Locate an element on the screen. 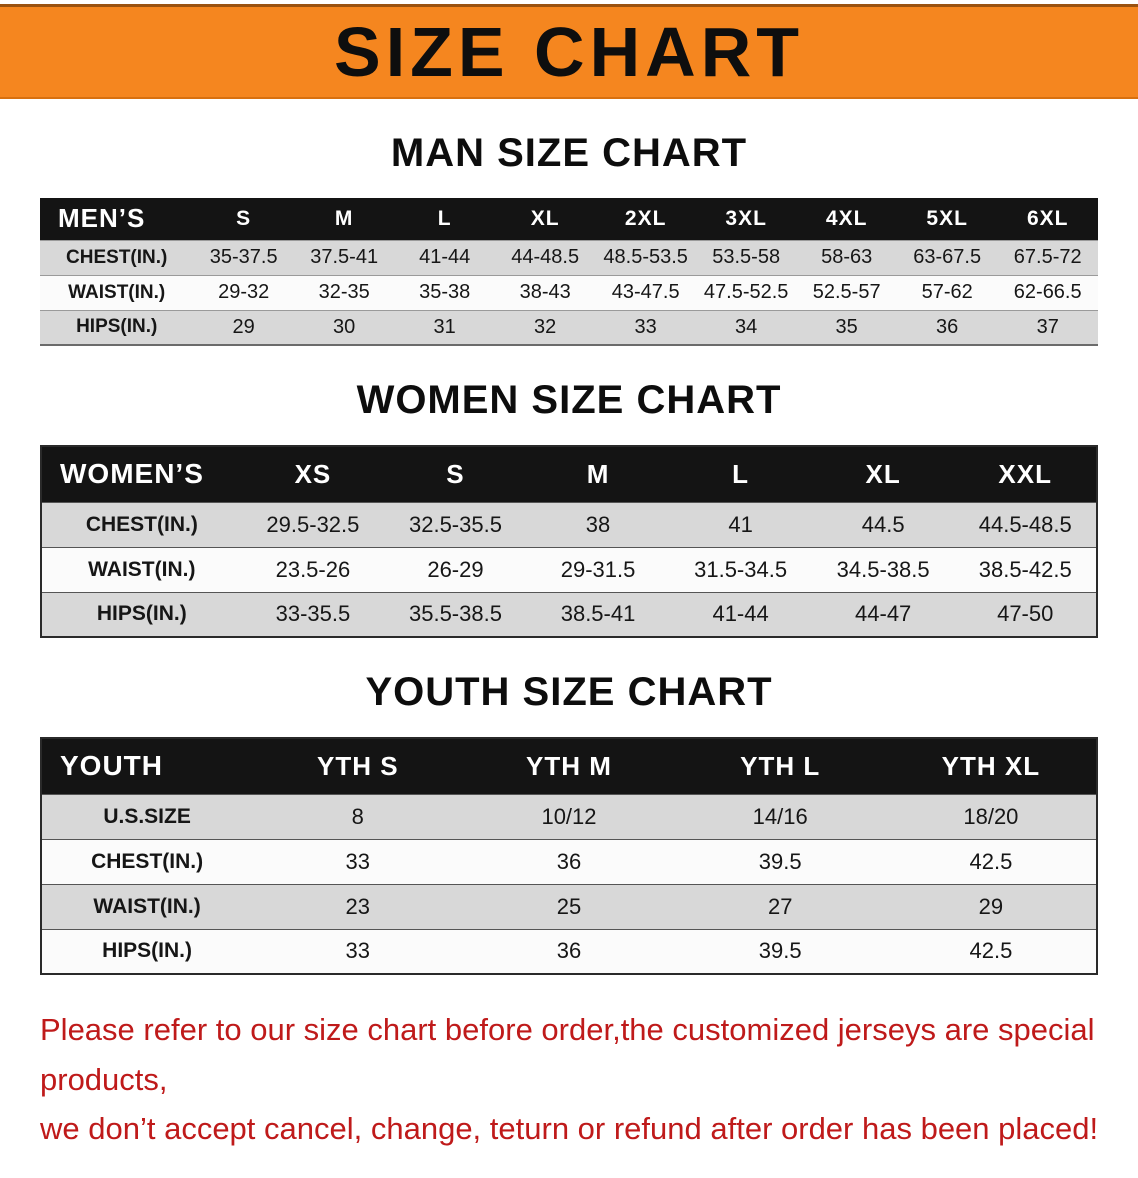 Image resolution: width=1138 pixels, height=1178 pixels. size-value: 38.5-41 is located at coordinates (598, 614).